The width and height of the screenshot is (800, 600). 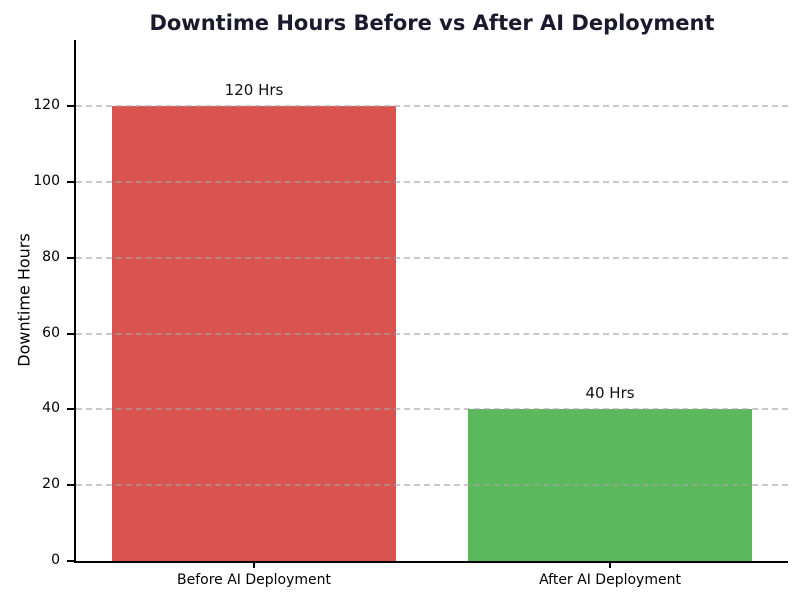 What do you see at coordinates (46, 181) in the screenshot?
I see `y-tick-label: 100` at bounding box center [46, 181].